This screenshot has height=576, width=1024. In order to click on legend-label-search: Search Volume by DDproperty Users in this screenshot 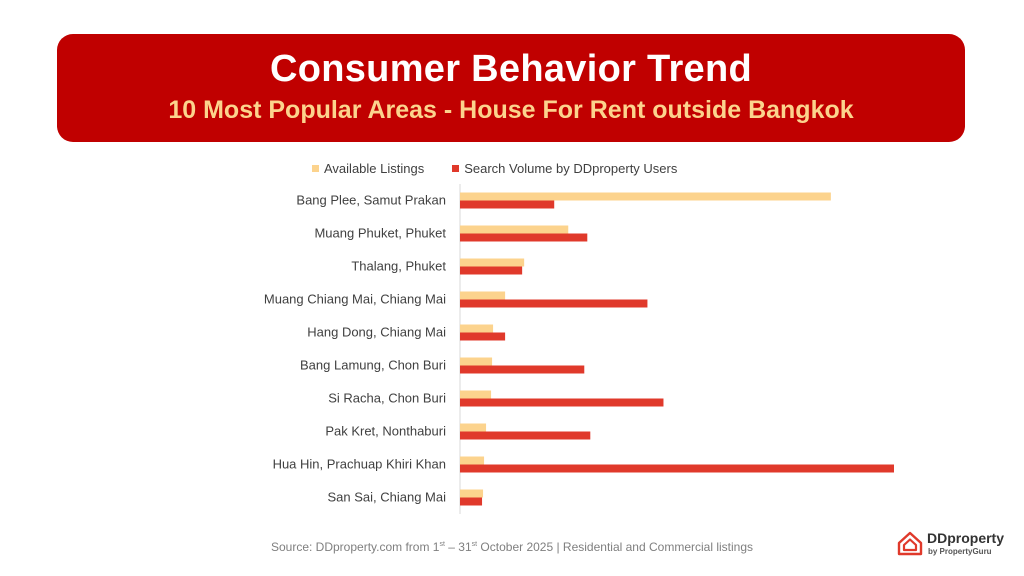, I will do `click(571, 168)`.